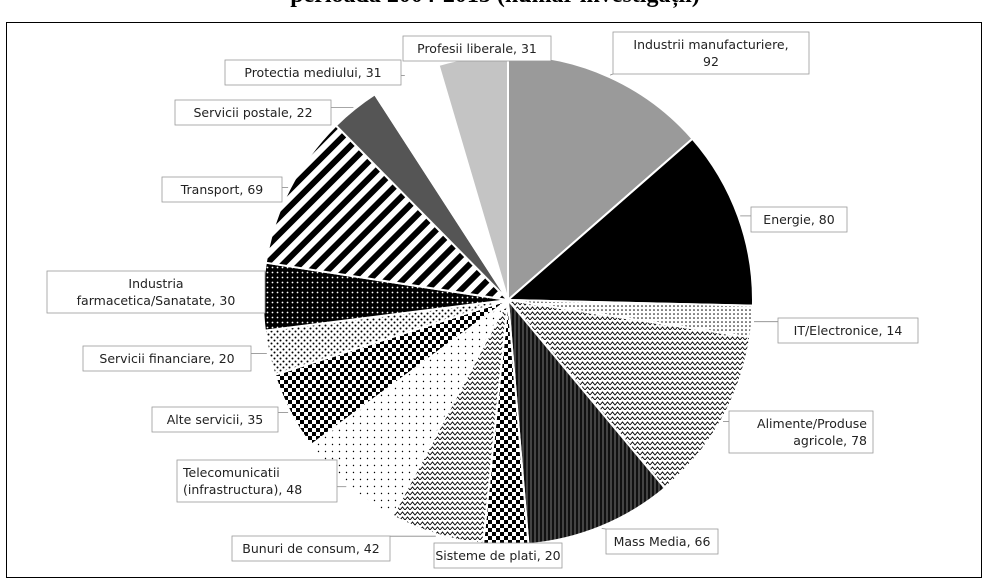  I want to click on svg-text: Transport, 69, so click(222, 189).